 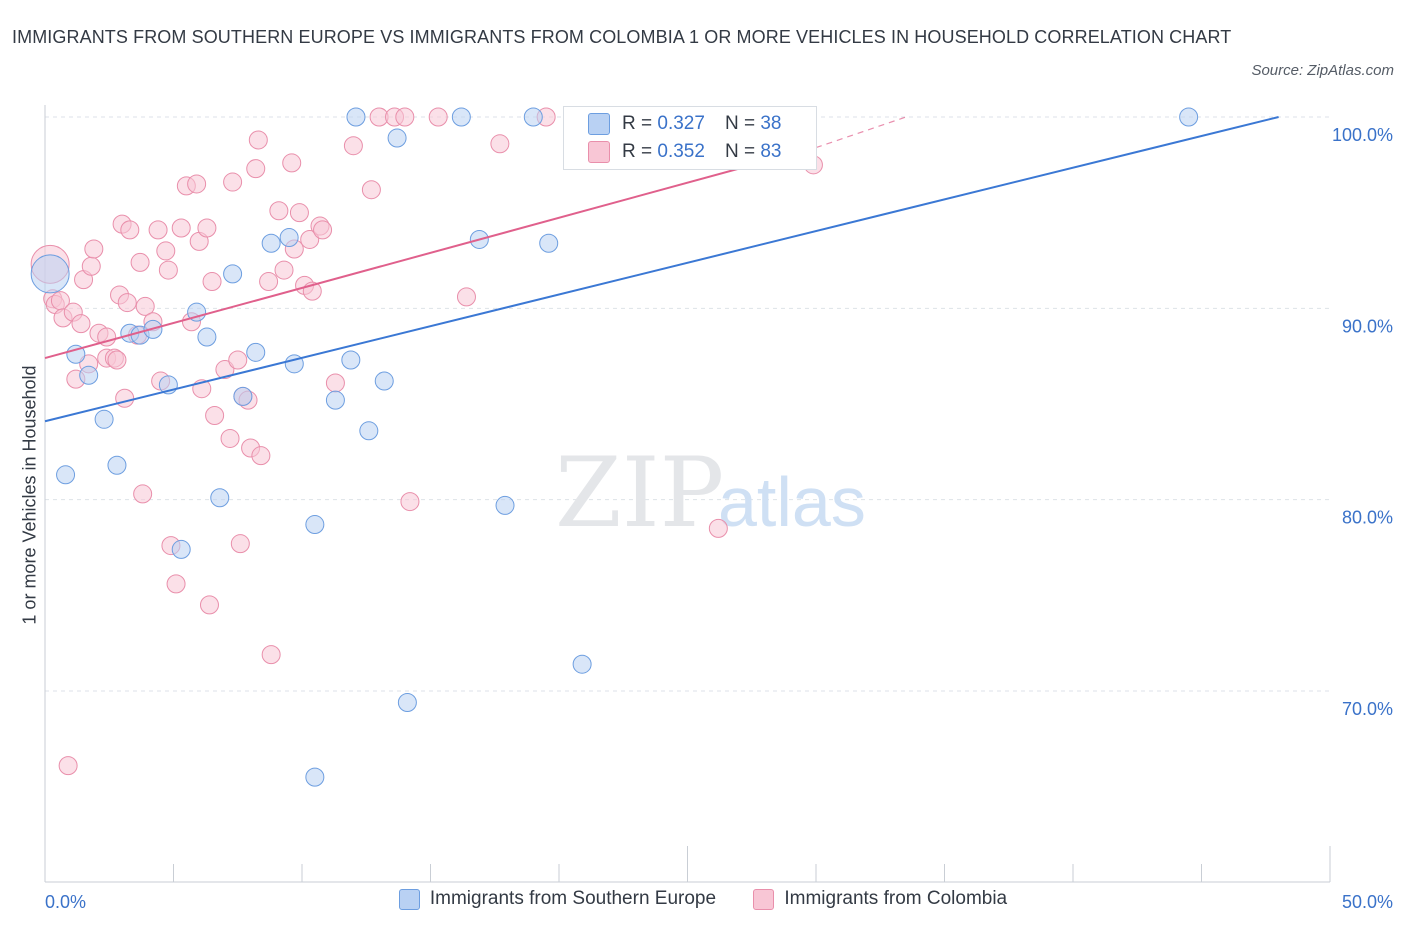 I want to click on y-tick-label: 70.0%, so click(x=1367, y=709).